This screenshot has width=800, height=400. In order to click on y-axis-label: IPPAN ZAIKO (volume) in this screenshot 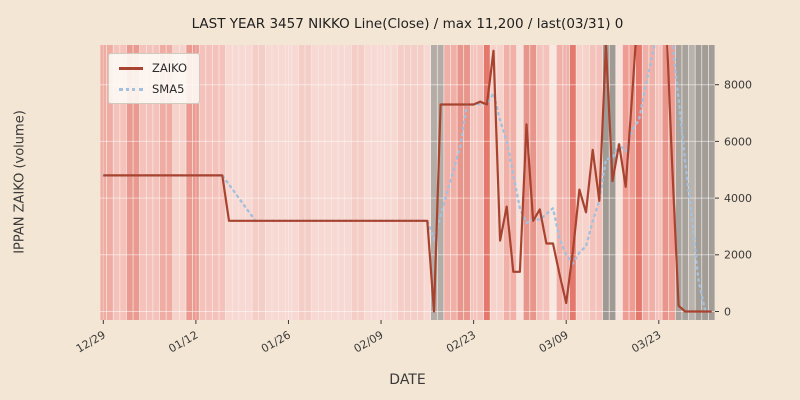, I will do `click(20, 182)`.